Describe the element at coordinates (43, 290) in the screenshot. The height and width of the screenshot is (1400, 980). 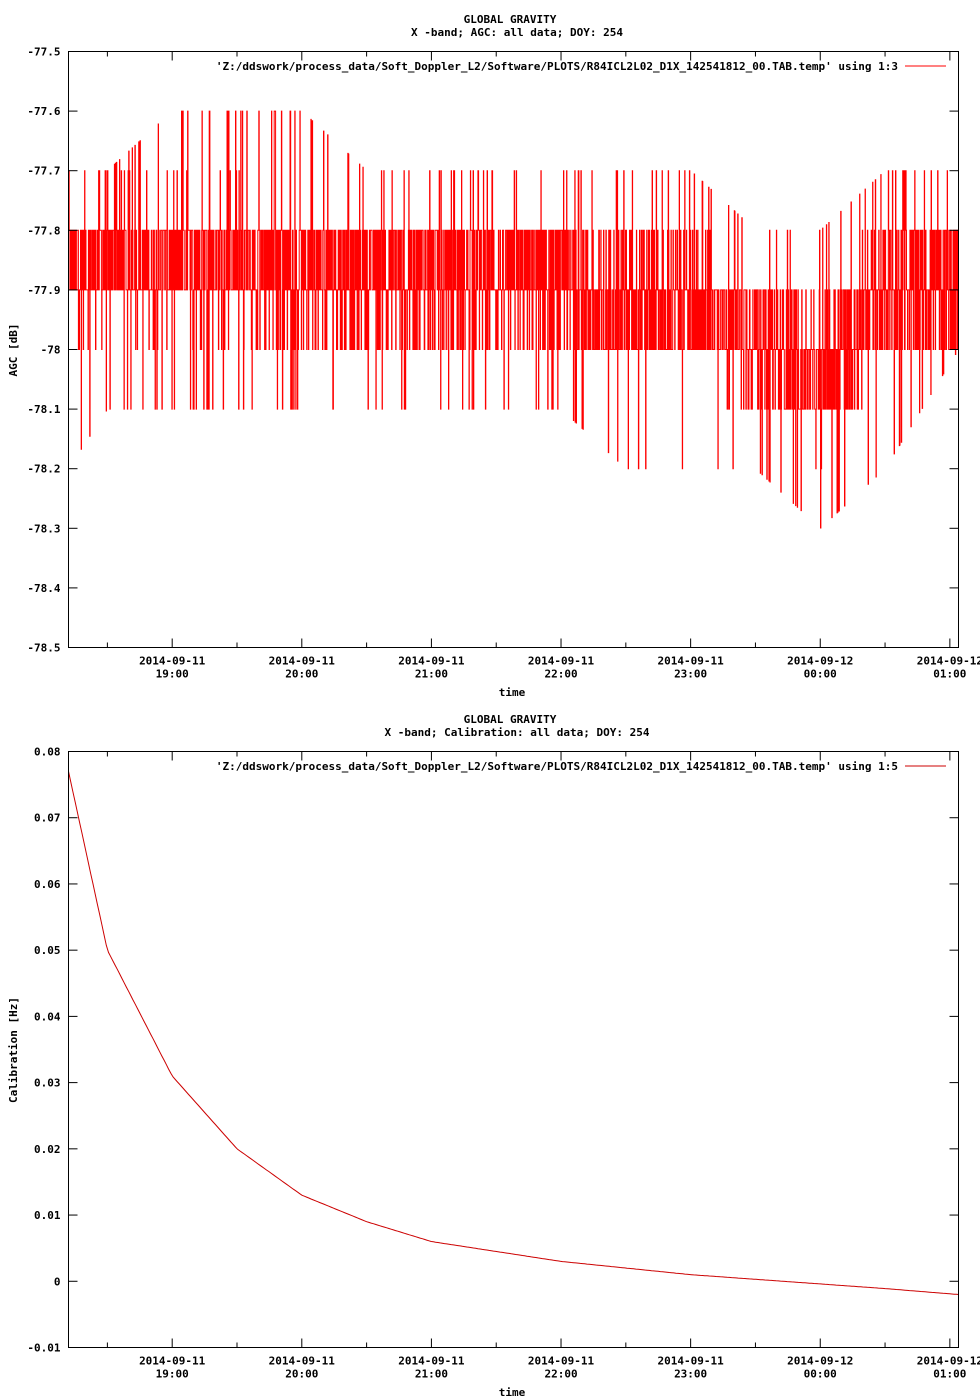
I see `agc-ytick-label: -77.9` at that location.